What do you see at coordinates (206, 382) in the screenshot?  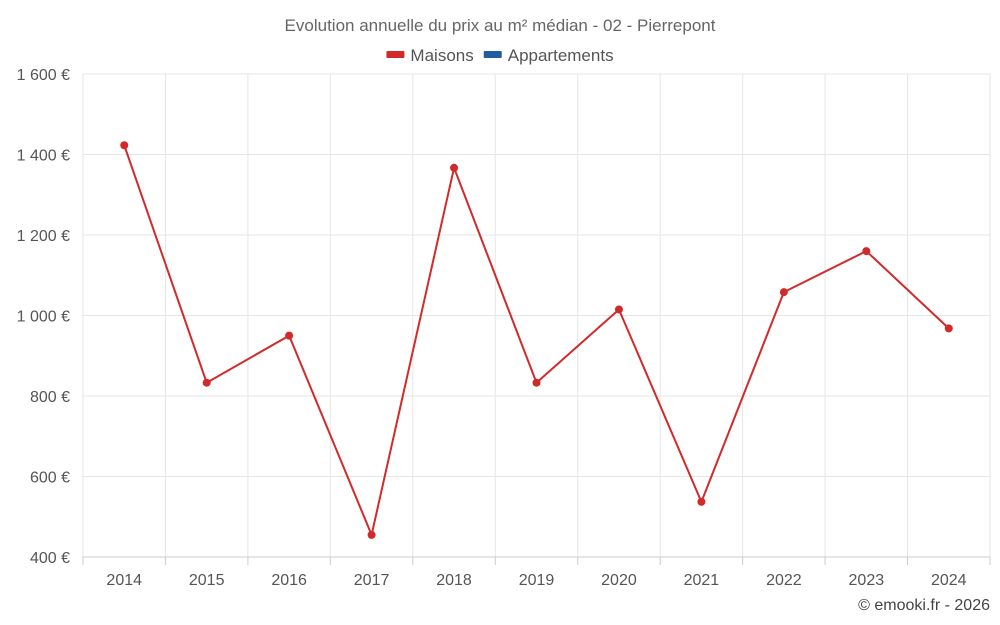 I see `data-point-2015` at bounding box center [206, 382].